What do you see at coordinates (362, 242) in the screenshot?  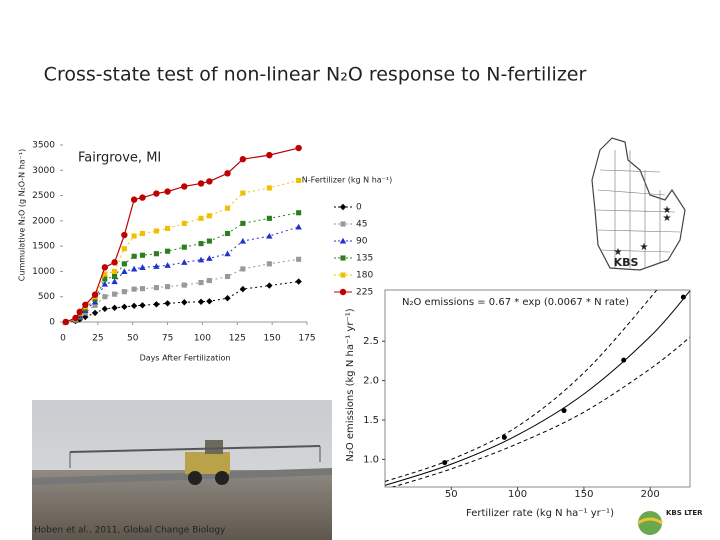 I see `legend-label: 90` at bounding box center [362, 242].